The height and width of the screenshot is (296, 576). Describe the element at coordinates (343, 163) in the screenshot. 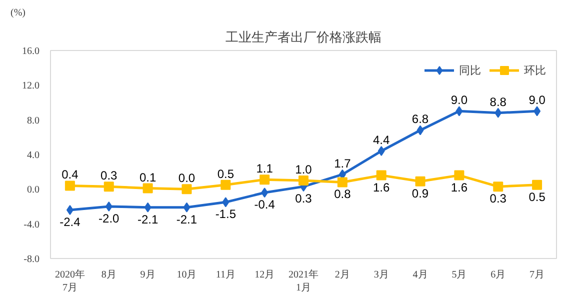

I see `data-label: 1.7` at that location.